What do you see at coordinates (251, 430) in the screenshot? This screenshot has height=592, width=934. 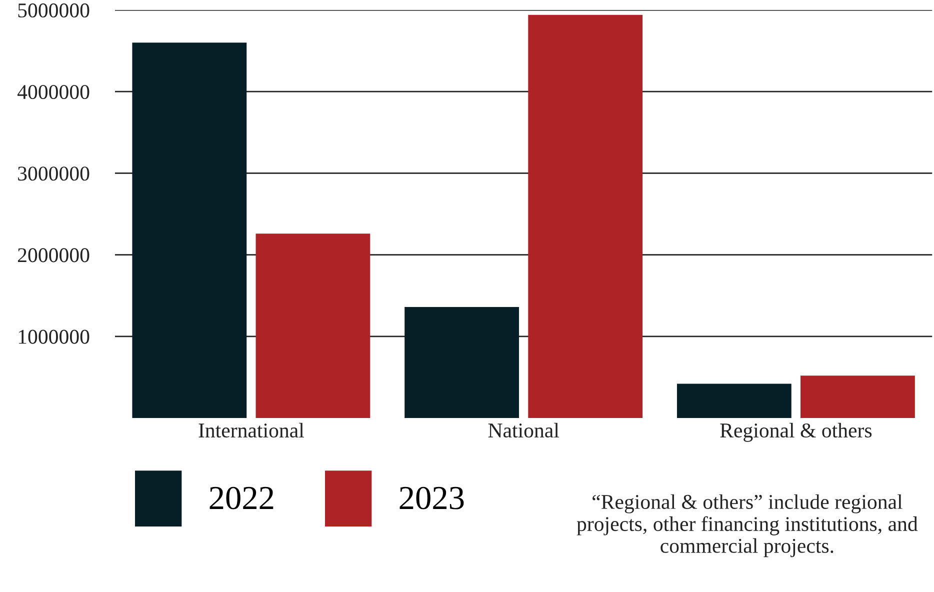 I see `x-tick-label: International` at bounding box center [251, 430].